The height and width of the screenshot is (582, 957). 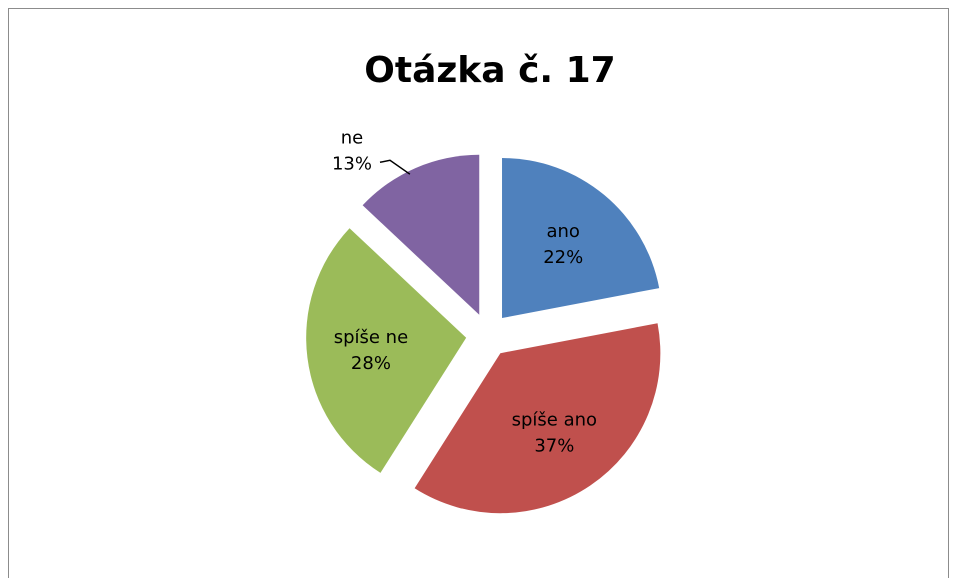 What do you see at coordinates (352, 137) in the screenshot?
I see `slice-category-label: ne` at bounding box center [352, 137].